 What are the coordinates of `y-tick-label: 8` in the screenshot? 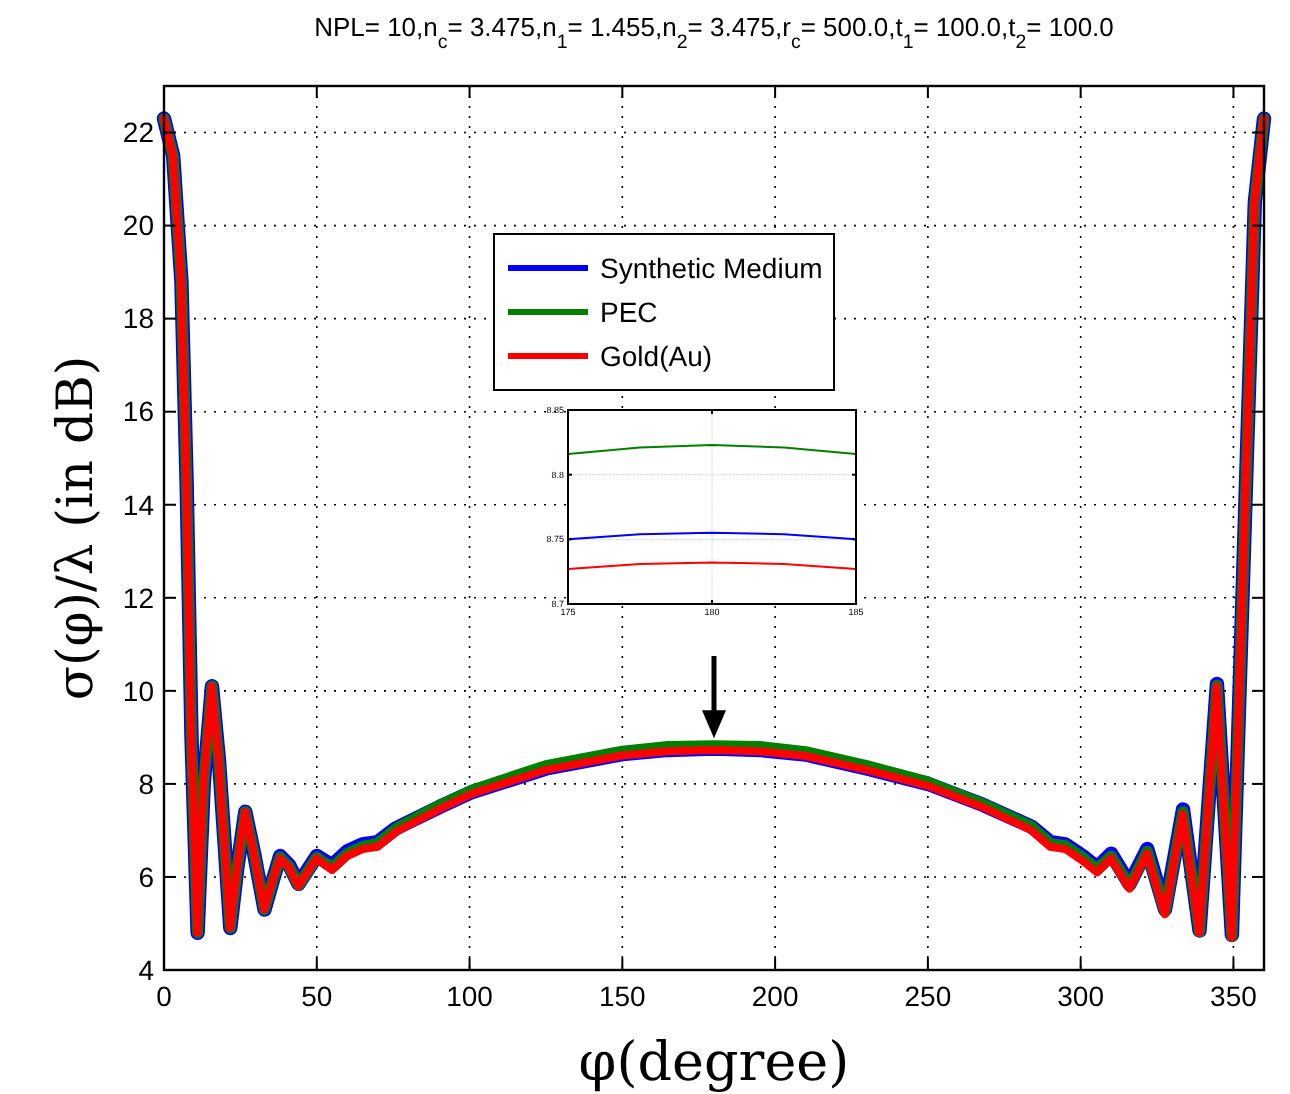 It's located at (146, 783).